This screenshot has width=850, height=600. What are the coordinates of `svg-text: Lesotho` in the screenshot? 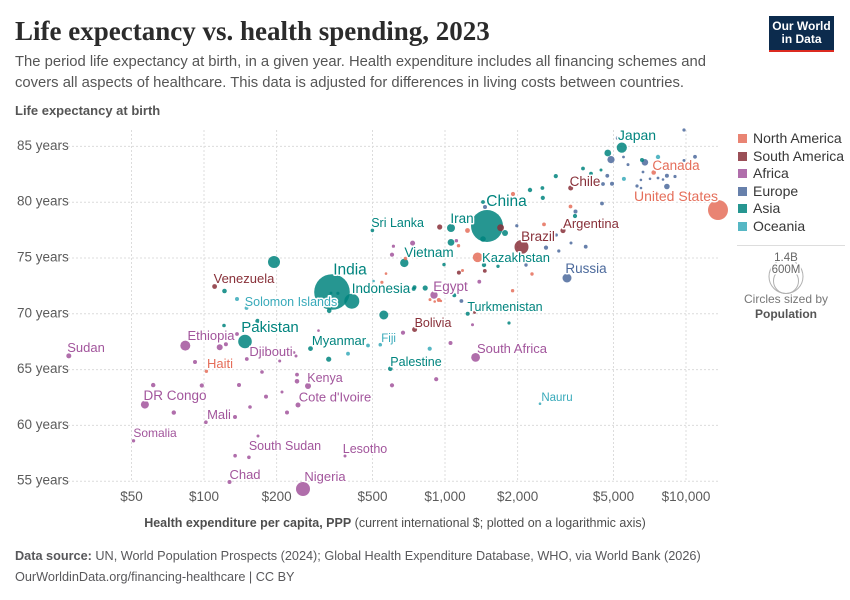 It's located at (365, 449).